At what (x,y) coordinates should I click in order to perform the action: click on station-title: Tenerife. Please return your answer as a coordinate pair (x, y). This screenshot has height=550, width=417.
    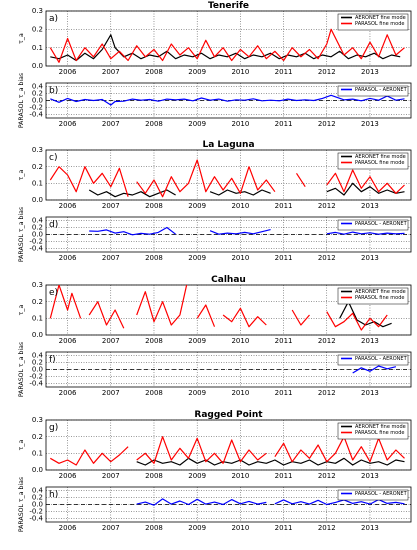
    Looking at the image, I should click on (228, 6).